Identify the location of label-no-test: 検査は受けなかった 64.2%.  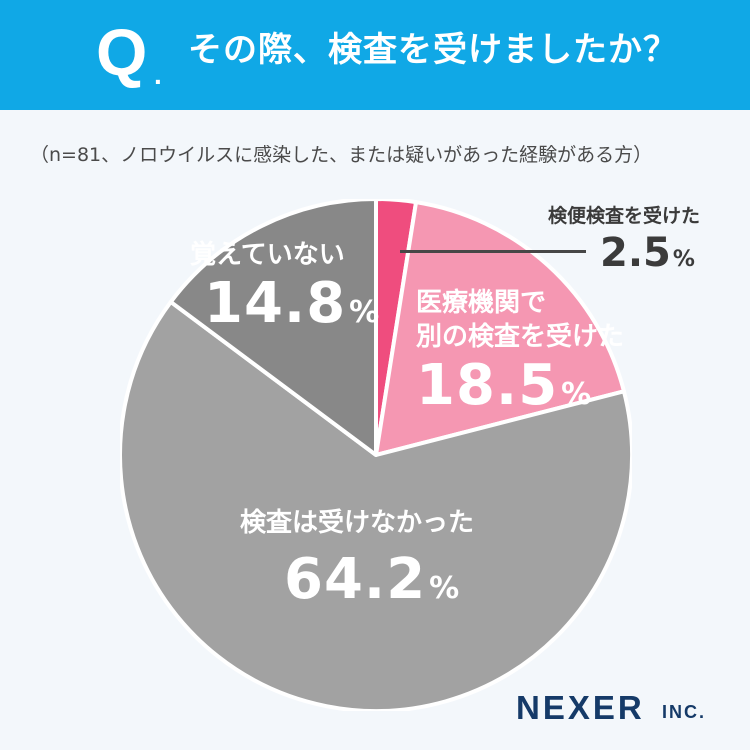
(357, 563).